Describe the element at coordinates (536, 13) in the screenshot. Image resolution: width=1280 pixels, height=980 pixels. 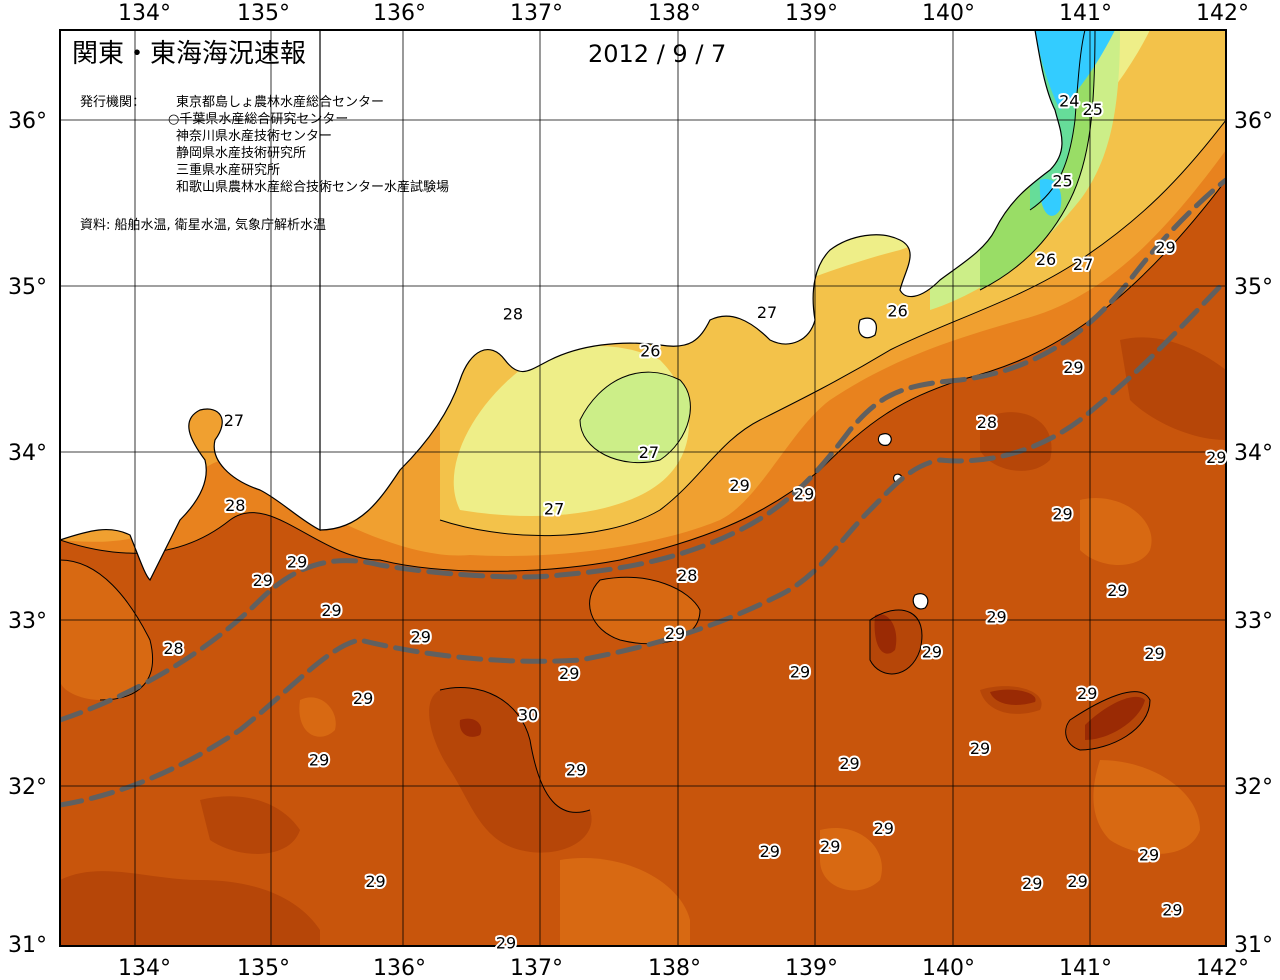
I see `lon-label-137-top: 137°` at that location.